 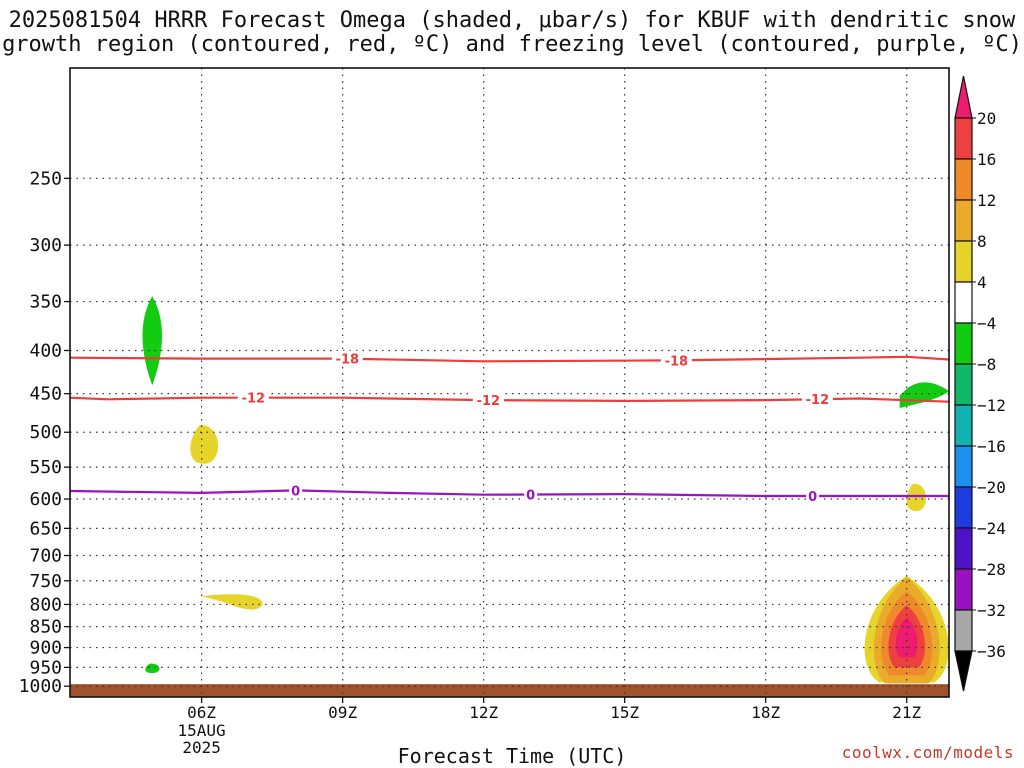 I want to click on colorbar-label: −8, so click(x=986, y=364).